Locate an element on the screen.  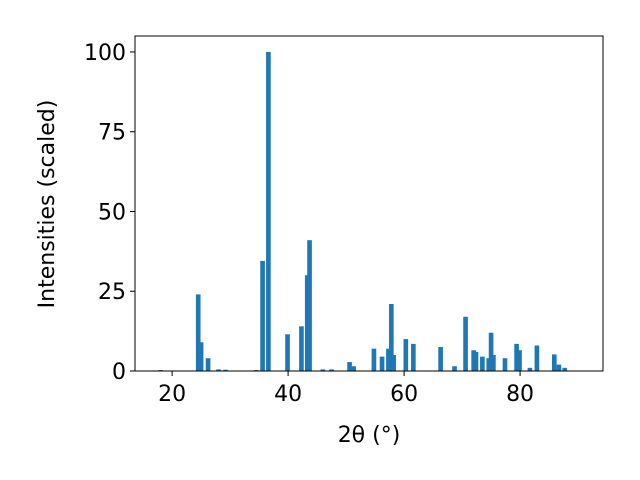
x-tick-label: 60 is located at coordinates (404, 394).